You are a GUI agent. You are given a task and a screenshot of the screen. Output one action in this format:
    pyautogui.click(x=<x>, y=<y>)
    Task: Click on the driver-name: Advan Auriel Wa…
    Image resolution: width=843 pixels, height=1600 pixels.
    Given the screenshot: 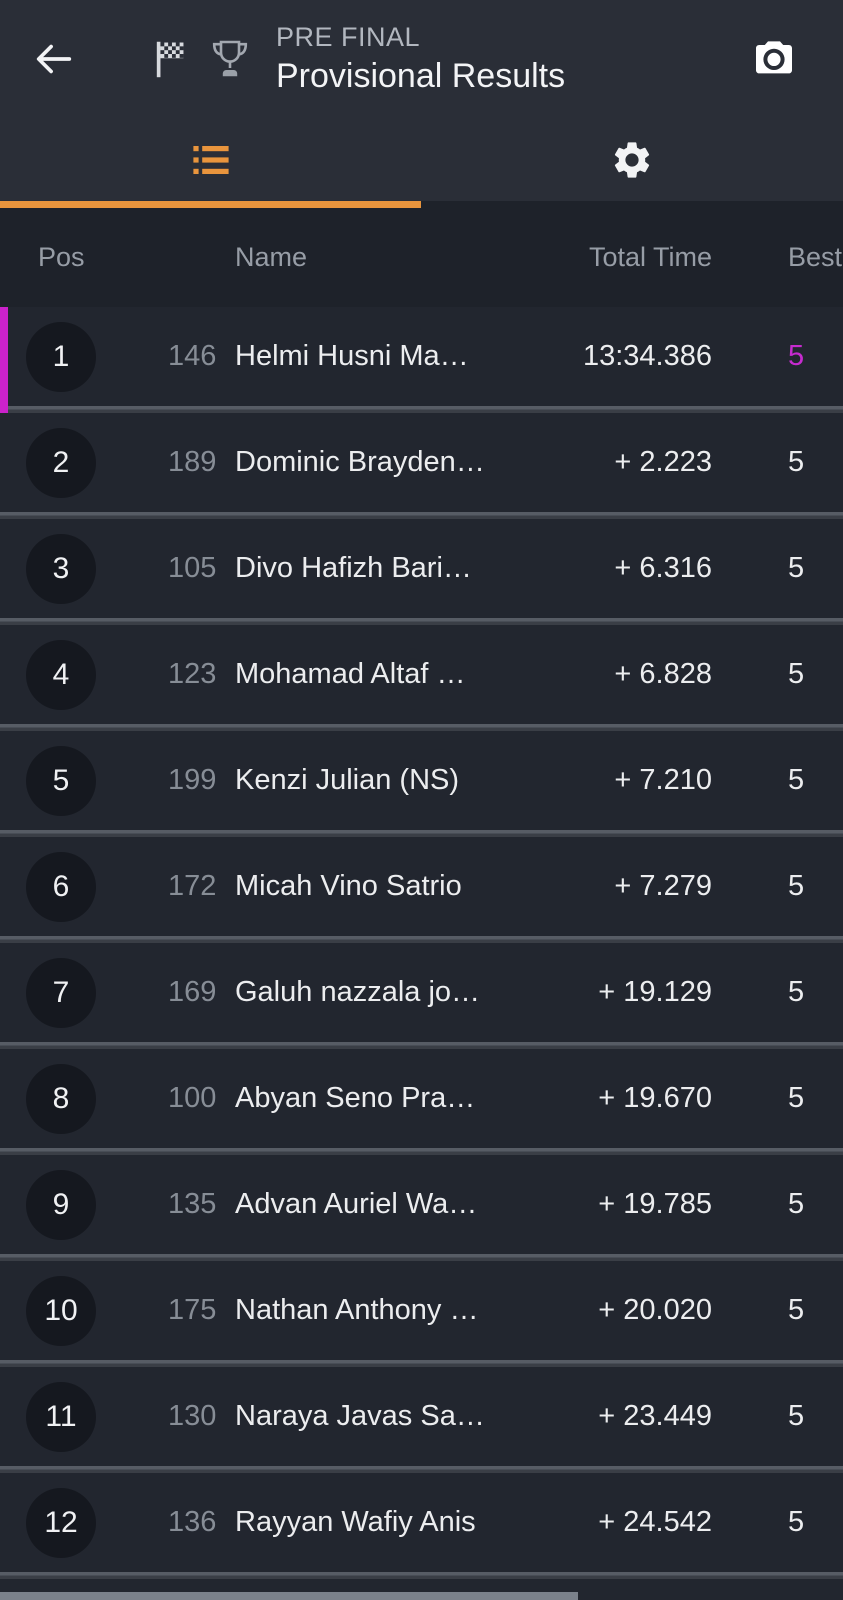 What is the action you would take?
    pyautogui.click(x=356, y=1204)
    